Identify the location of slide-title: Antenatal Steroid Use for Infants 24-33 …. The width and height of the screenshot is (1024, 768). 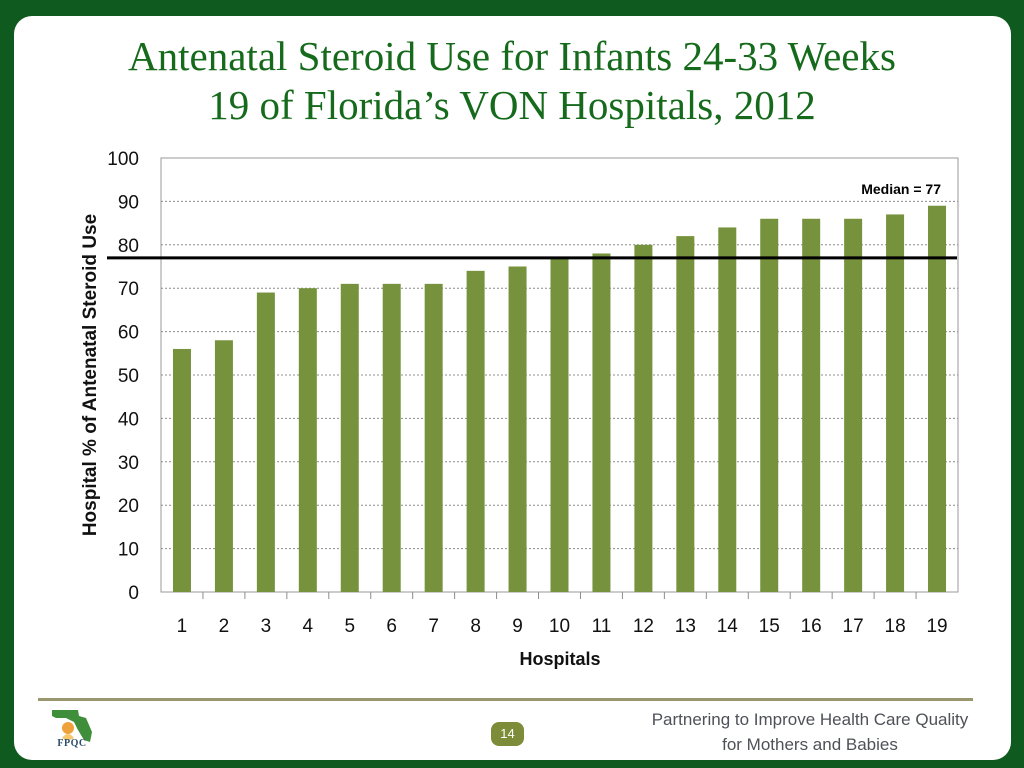
(512, 81).